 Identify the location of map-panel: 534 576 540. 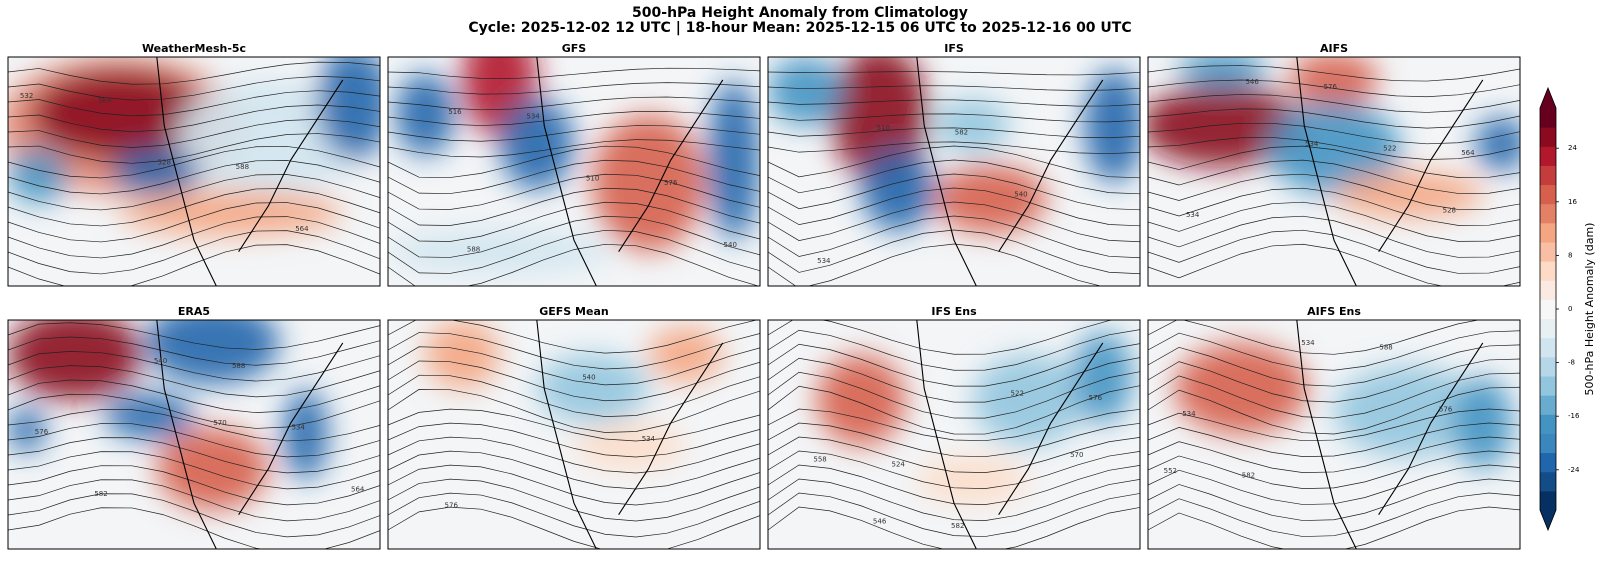
(574, 434).